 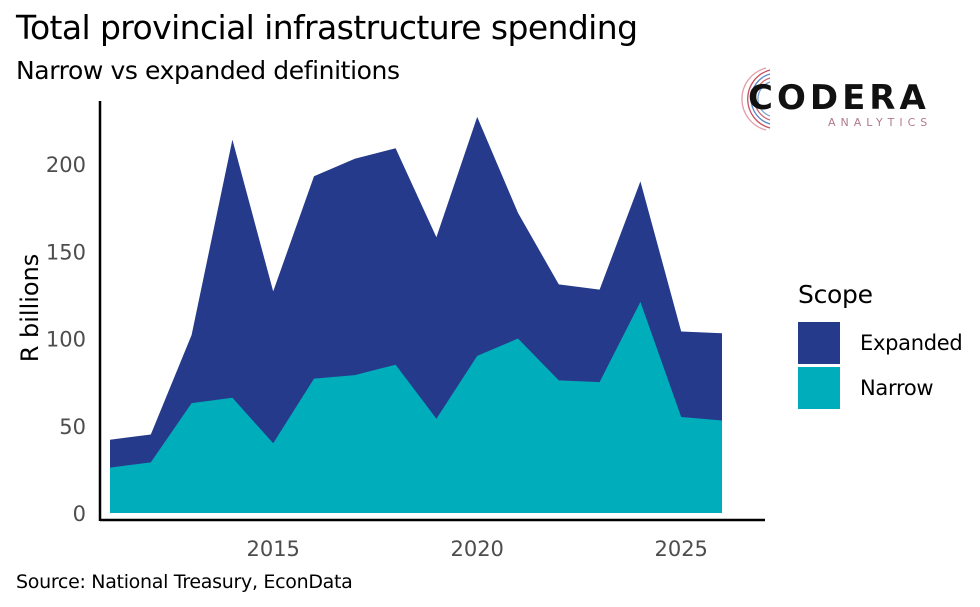 I want to click on x-tick-labels: 2015 2020 2025, so click(x=476, y=549).